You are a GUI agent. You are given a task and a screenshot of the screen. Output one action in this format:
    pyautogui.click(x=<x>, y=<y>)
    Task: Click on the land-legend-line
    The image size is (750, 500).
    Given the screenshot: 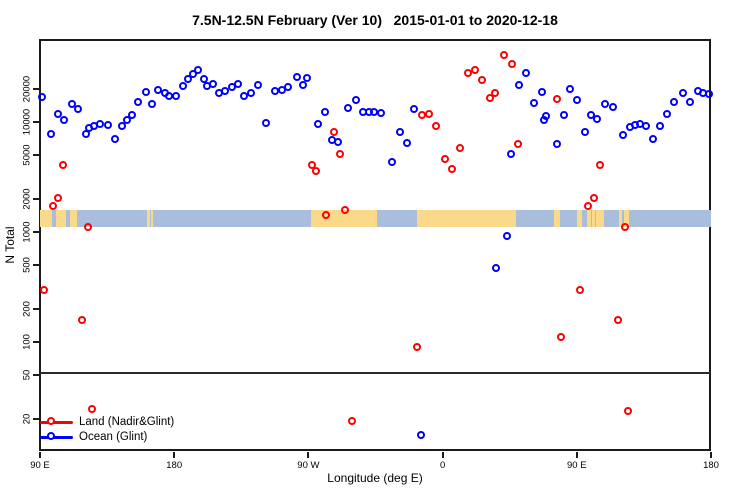 What is the action you would take?
    pyautogui.click(x=56, y=422)
    